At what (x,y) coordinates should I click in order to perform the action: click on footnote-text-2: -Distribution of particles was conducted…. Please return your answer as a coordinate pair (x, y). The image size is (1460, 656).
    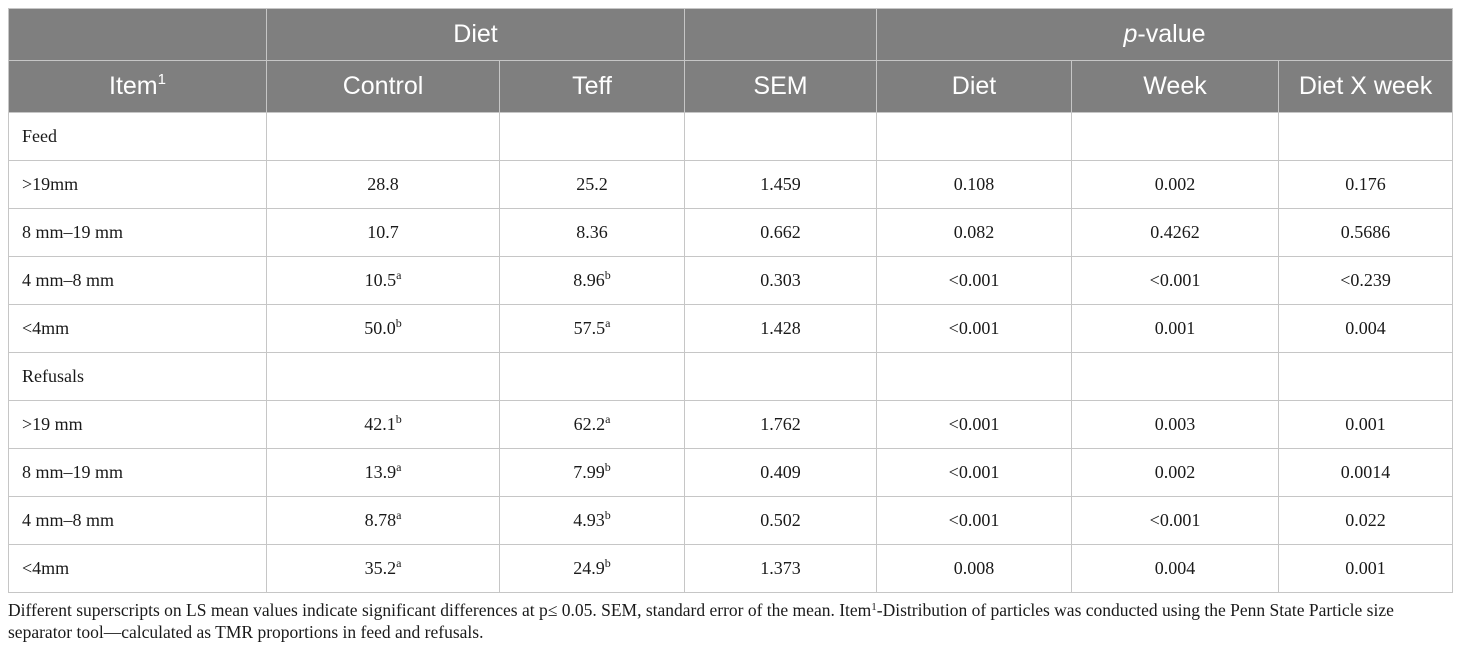
    Looking at the image, I should click on (701, 621).